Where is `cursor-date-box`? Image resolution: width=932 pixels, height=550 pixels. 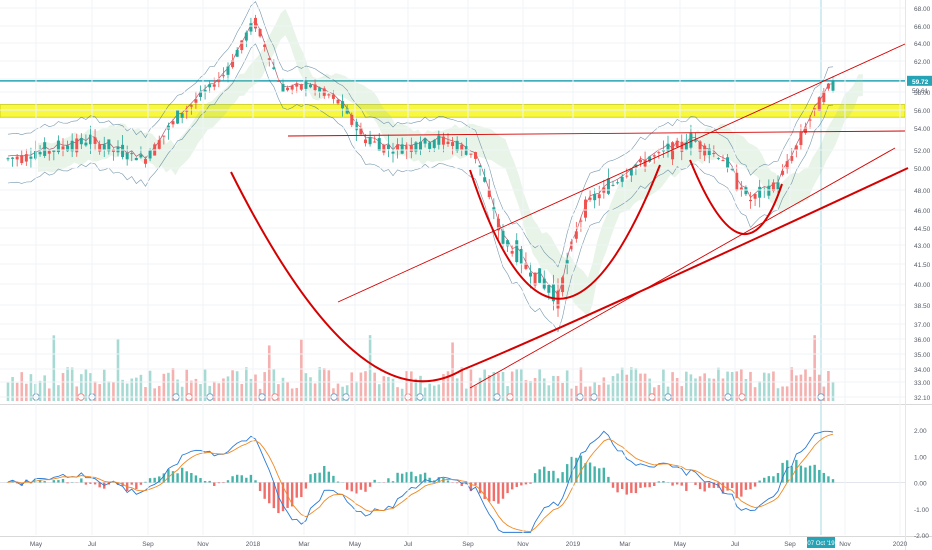
cursor-date-box is located at coordinates (821, 542).